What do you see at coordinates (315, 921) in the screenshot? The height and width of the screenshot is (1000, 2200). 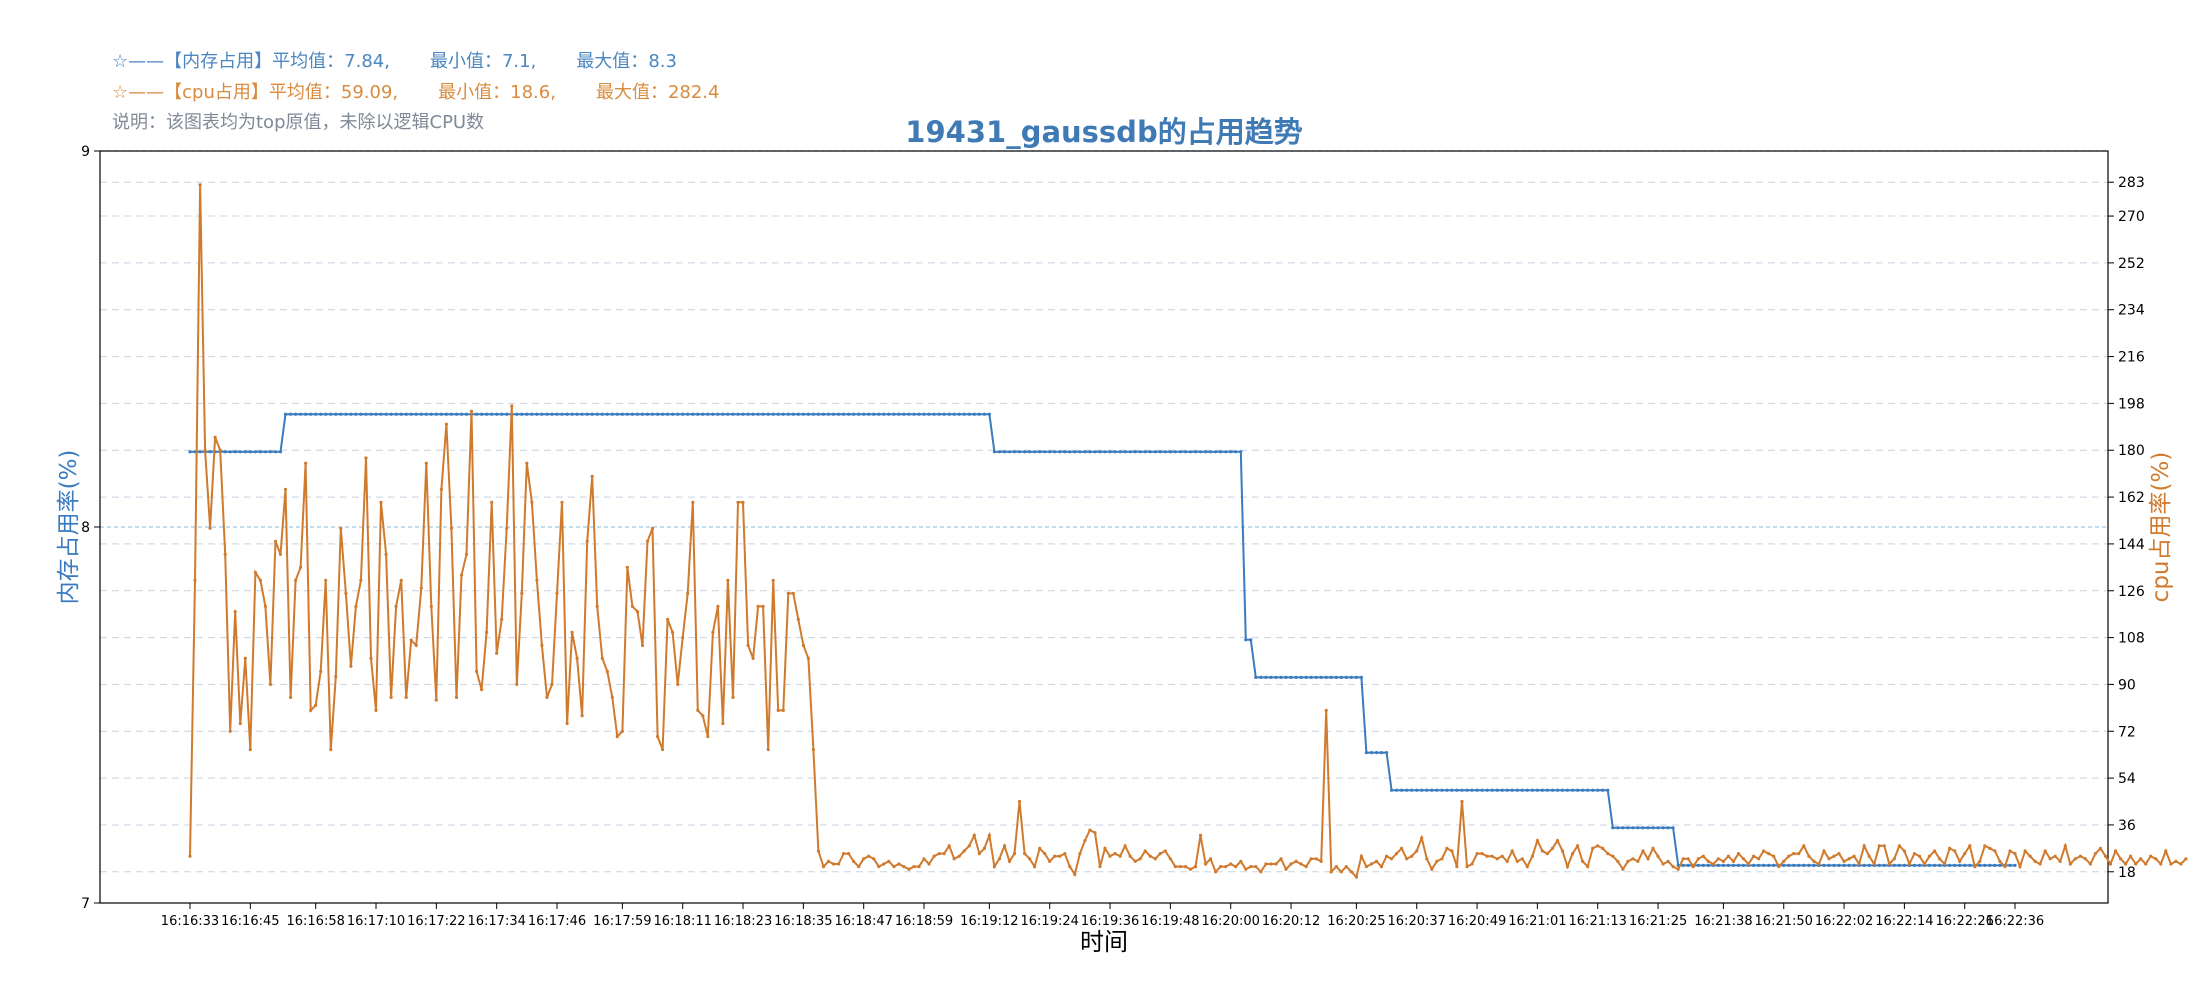 I see `x-tick-label: 16:16:58` at bounding box center [315, 921].